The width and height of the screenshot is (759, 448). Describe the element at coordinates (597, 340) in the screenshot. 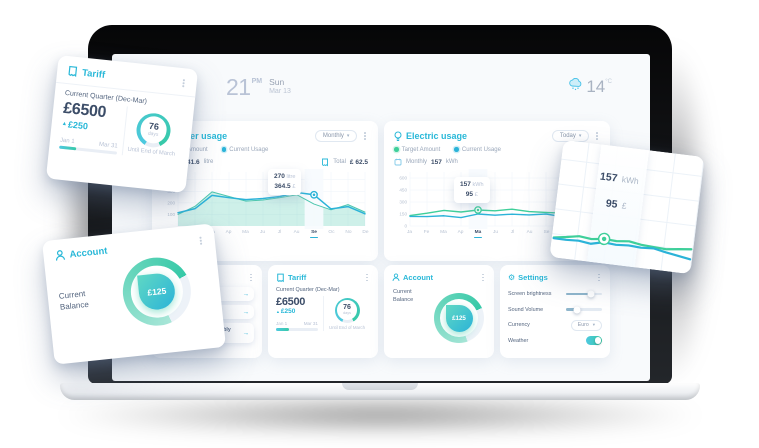

I see `toggle-knob` at that location.